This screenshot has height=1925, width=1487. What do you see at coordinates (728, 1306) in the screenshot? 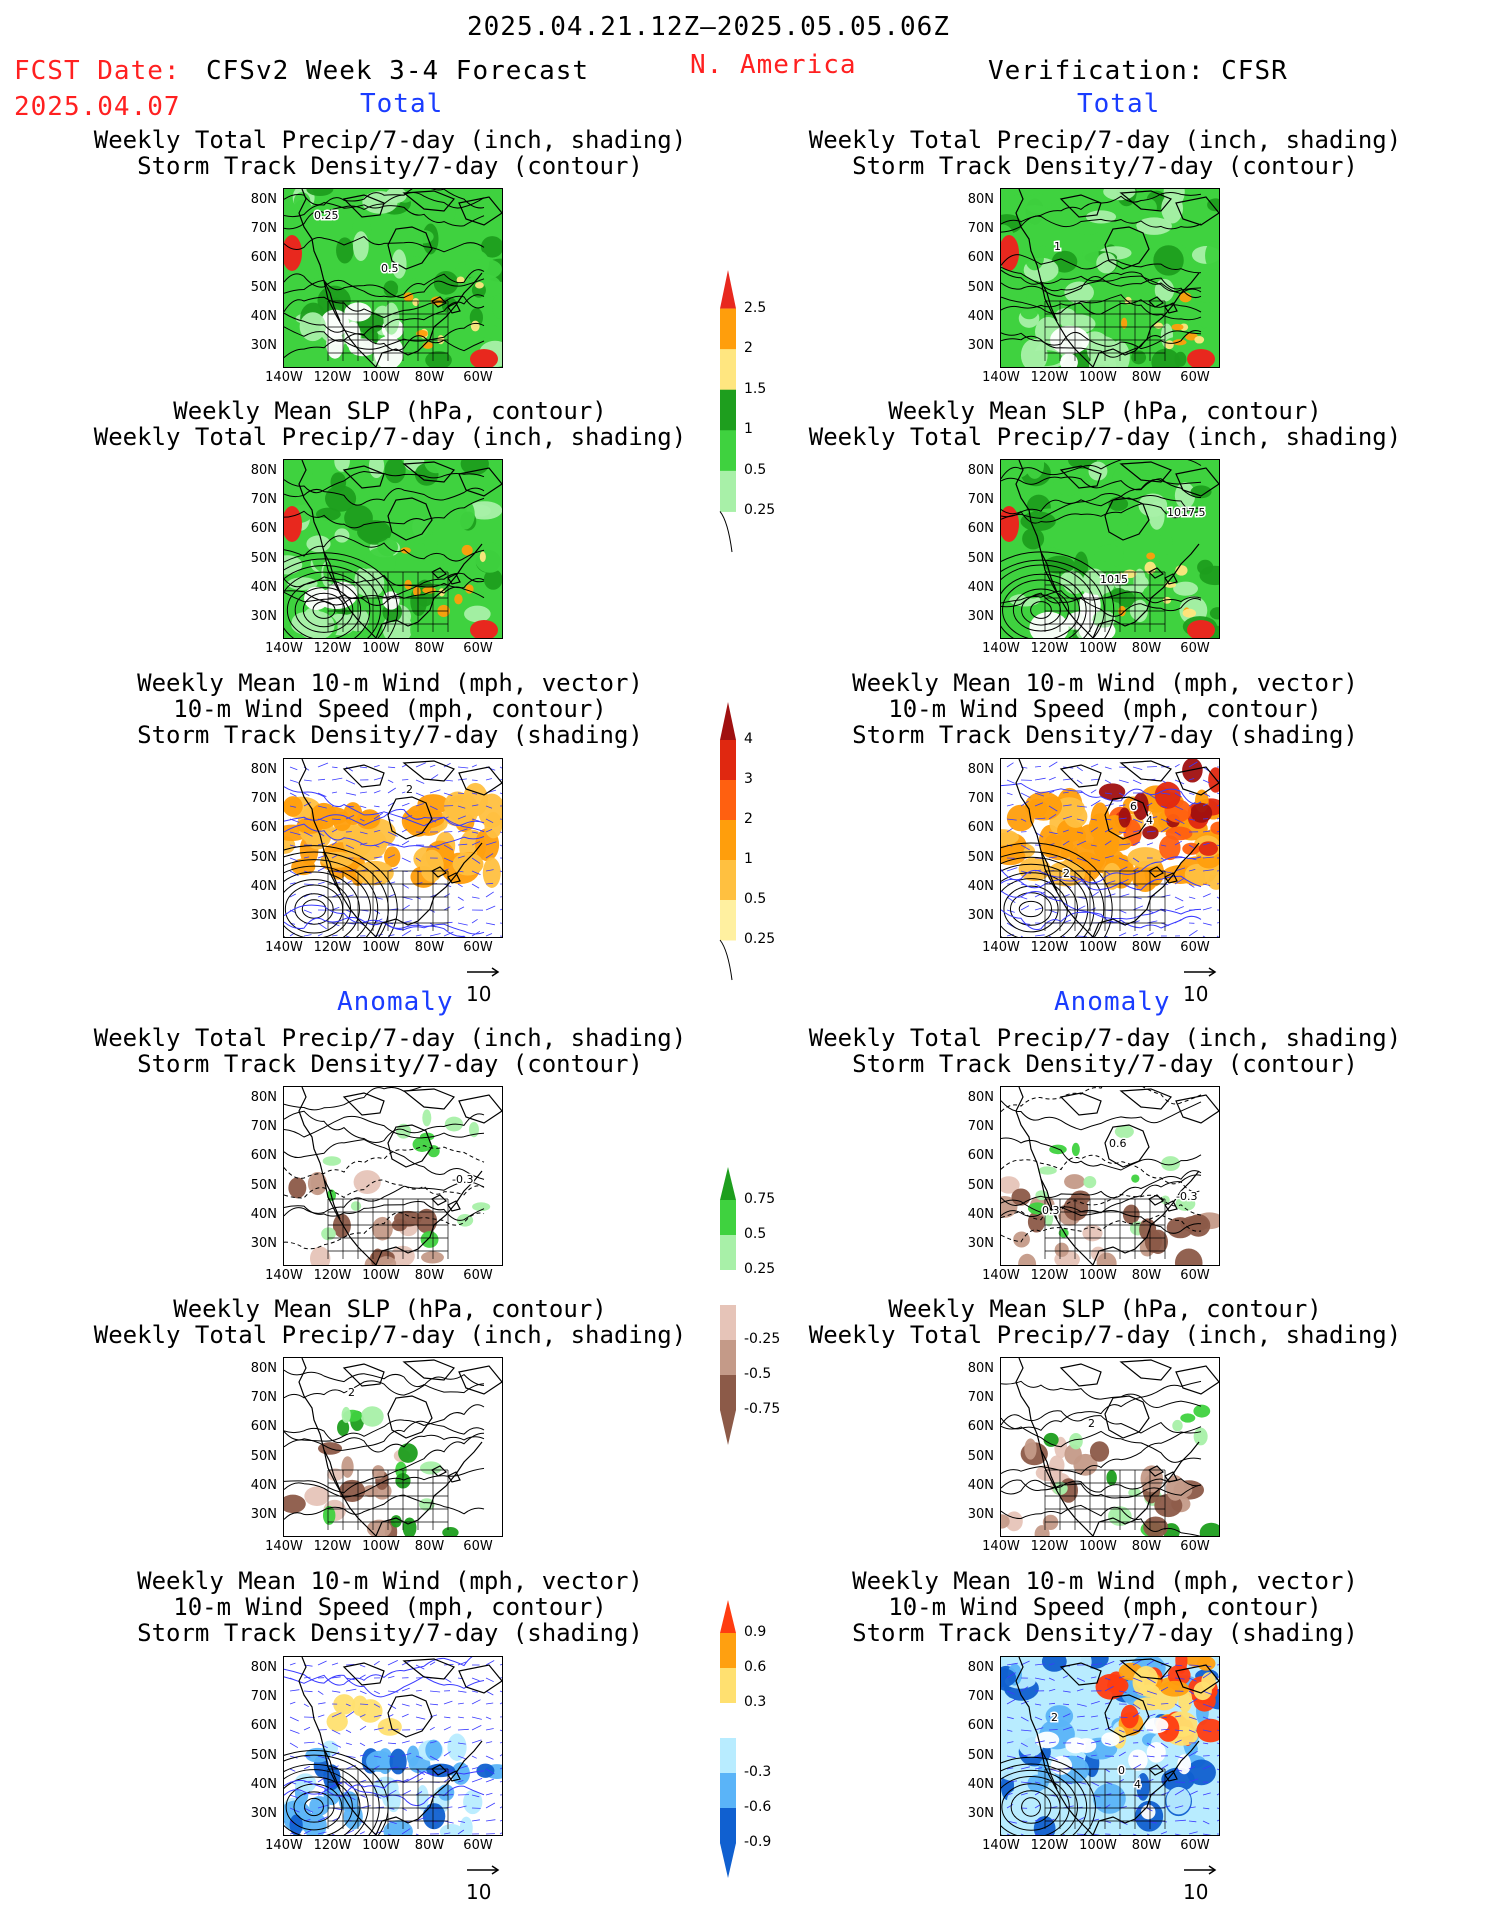
I see `colorbar-precip_anom` at bounding box center [728, 1306].